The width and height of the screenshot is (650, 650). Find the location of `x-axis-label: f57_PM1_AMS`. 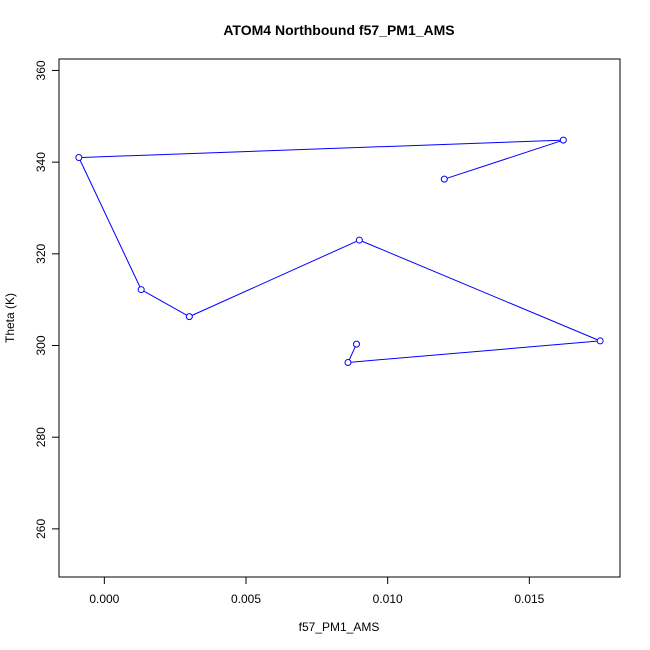

x-axis-label: f57_PM1_AMS is located at coordinates (339, 627).